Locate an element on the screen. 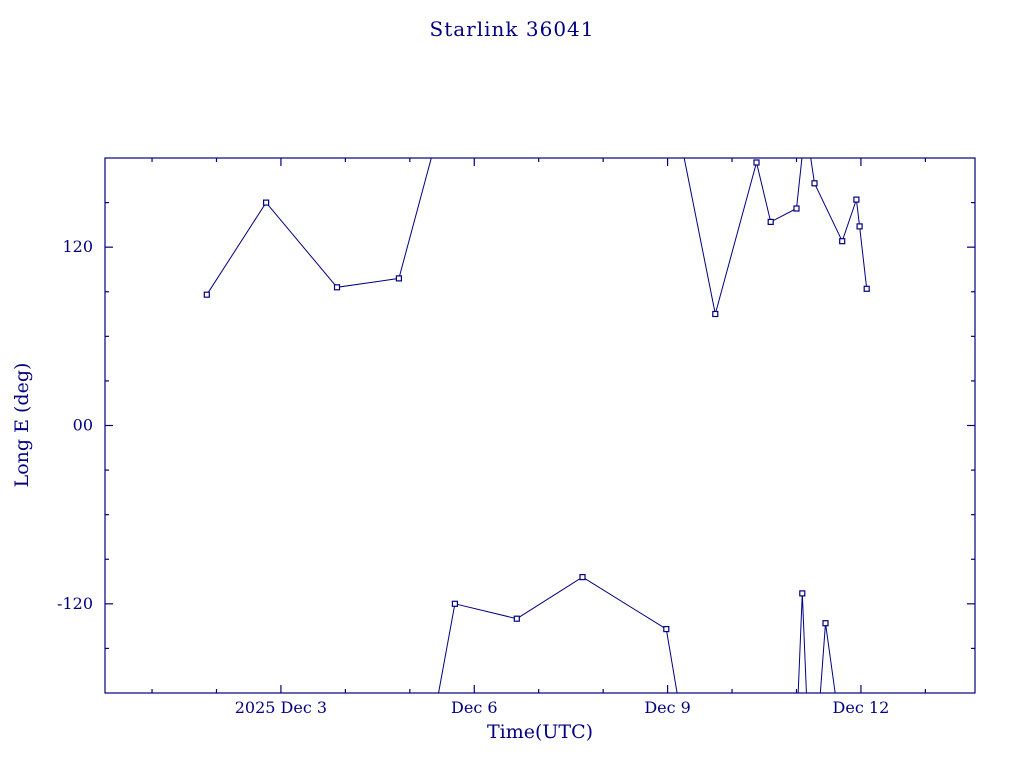  x-axis-label: Time(UTC) is located at coordinates (540, 732).